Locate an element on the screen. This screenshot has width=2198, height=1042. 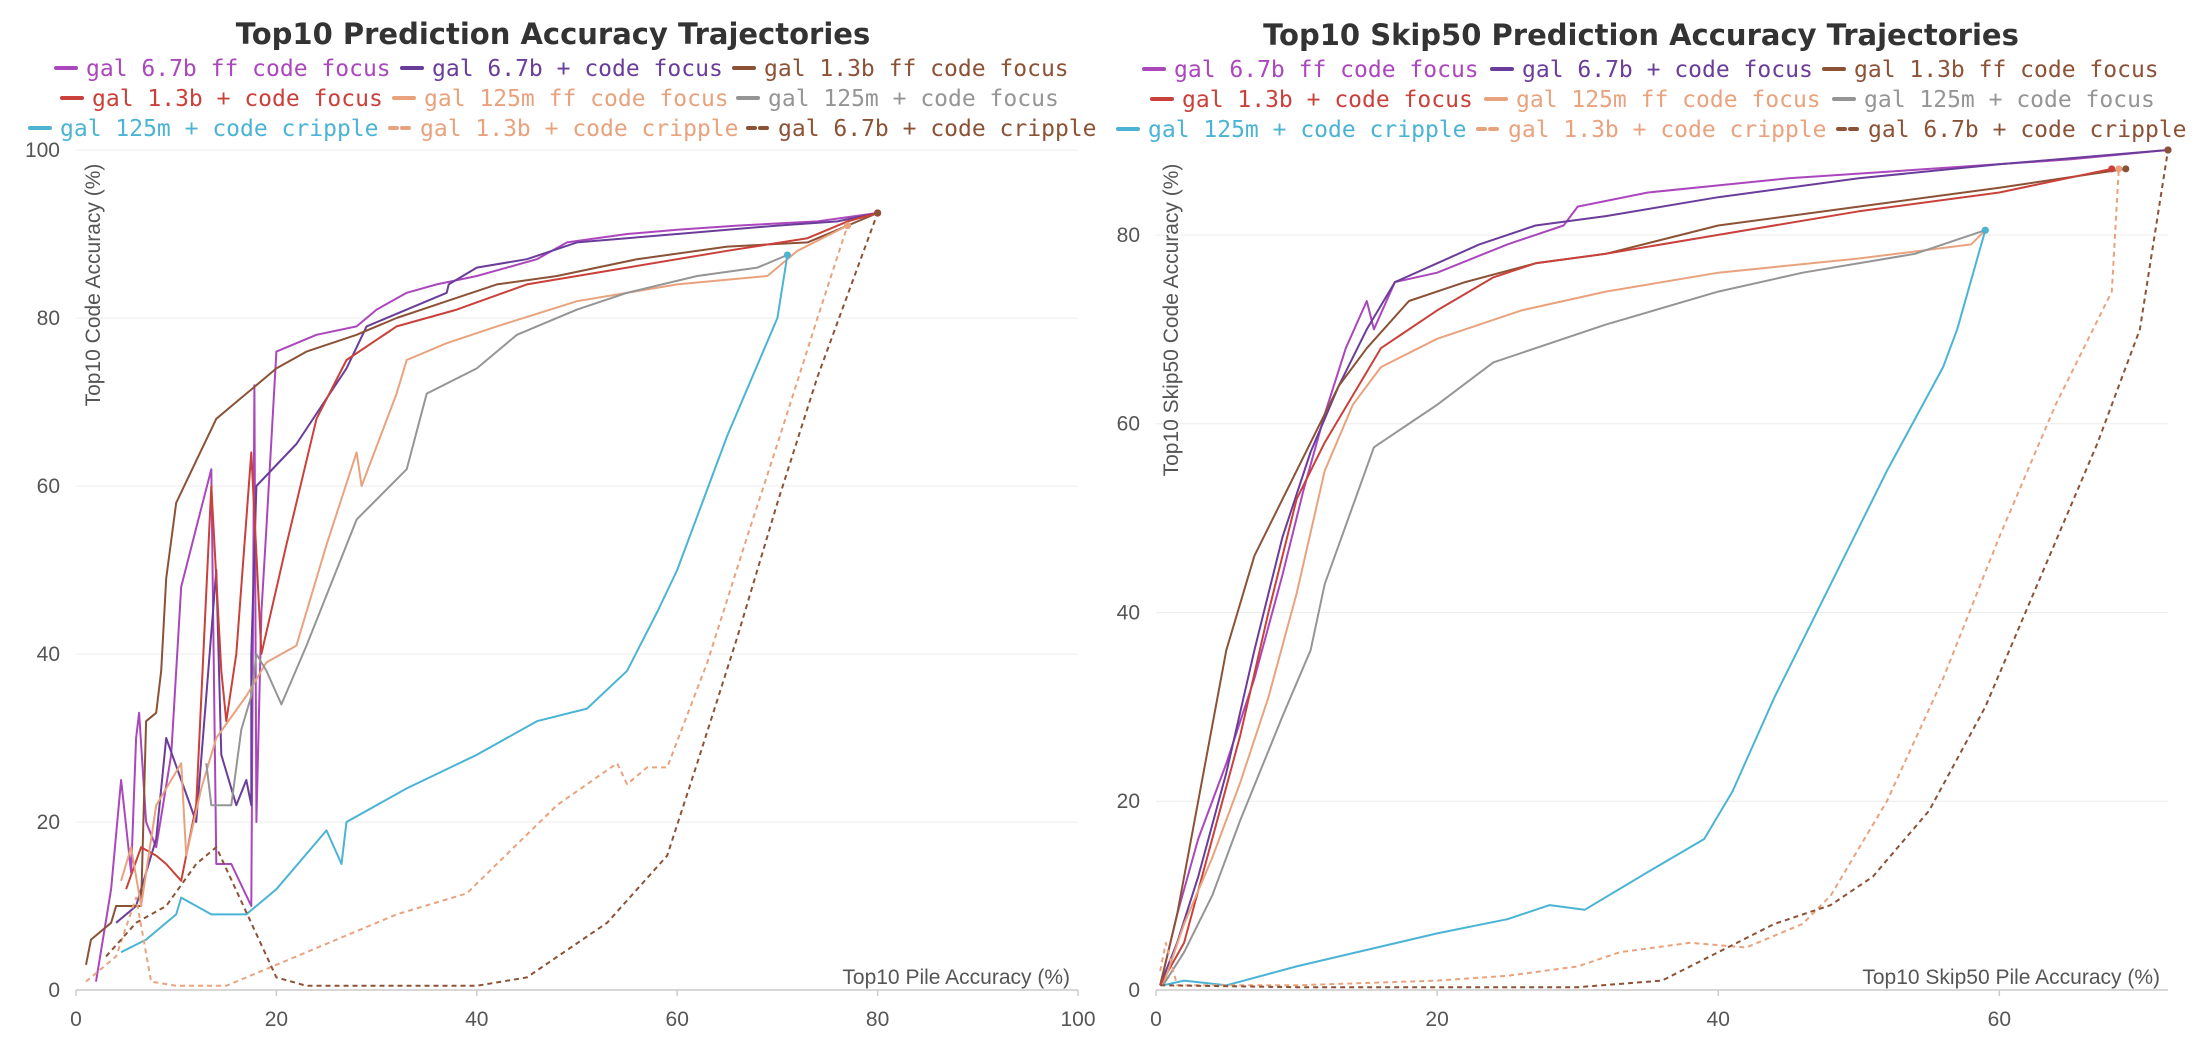
y-axis-label: Top10 Skip50 Code Accuracy (%) is located at coordinates (1171, 320).